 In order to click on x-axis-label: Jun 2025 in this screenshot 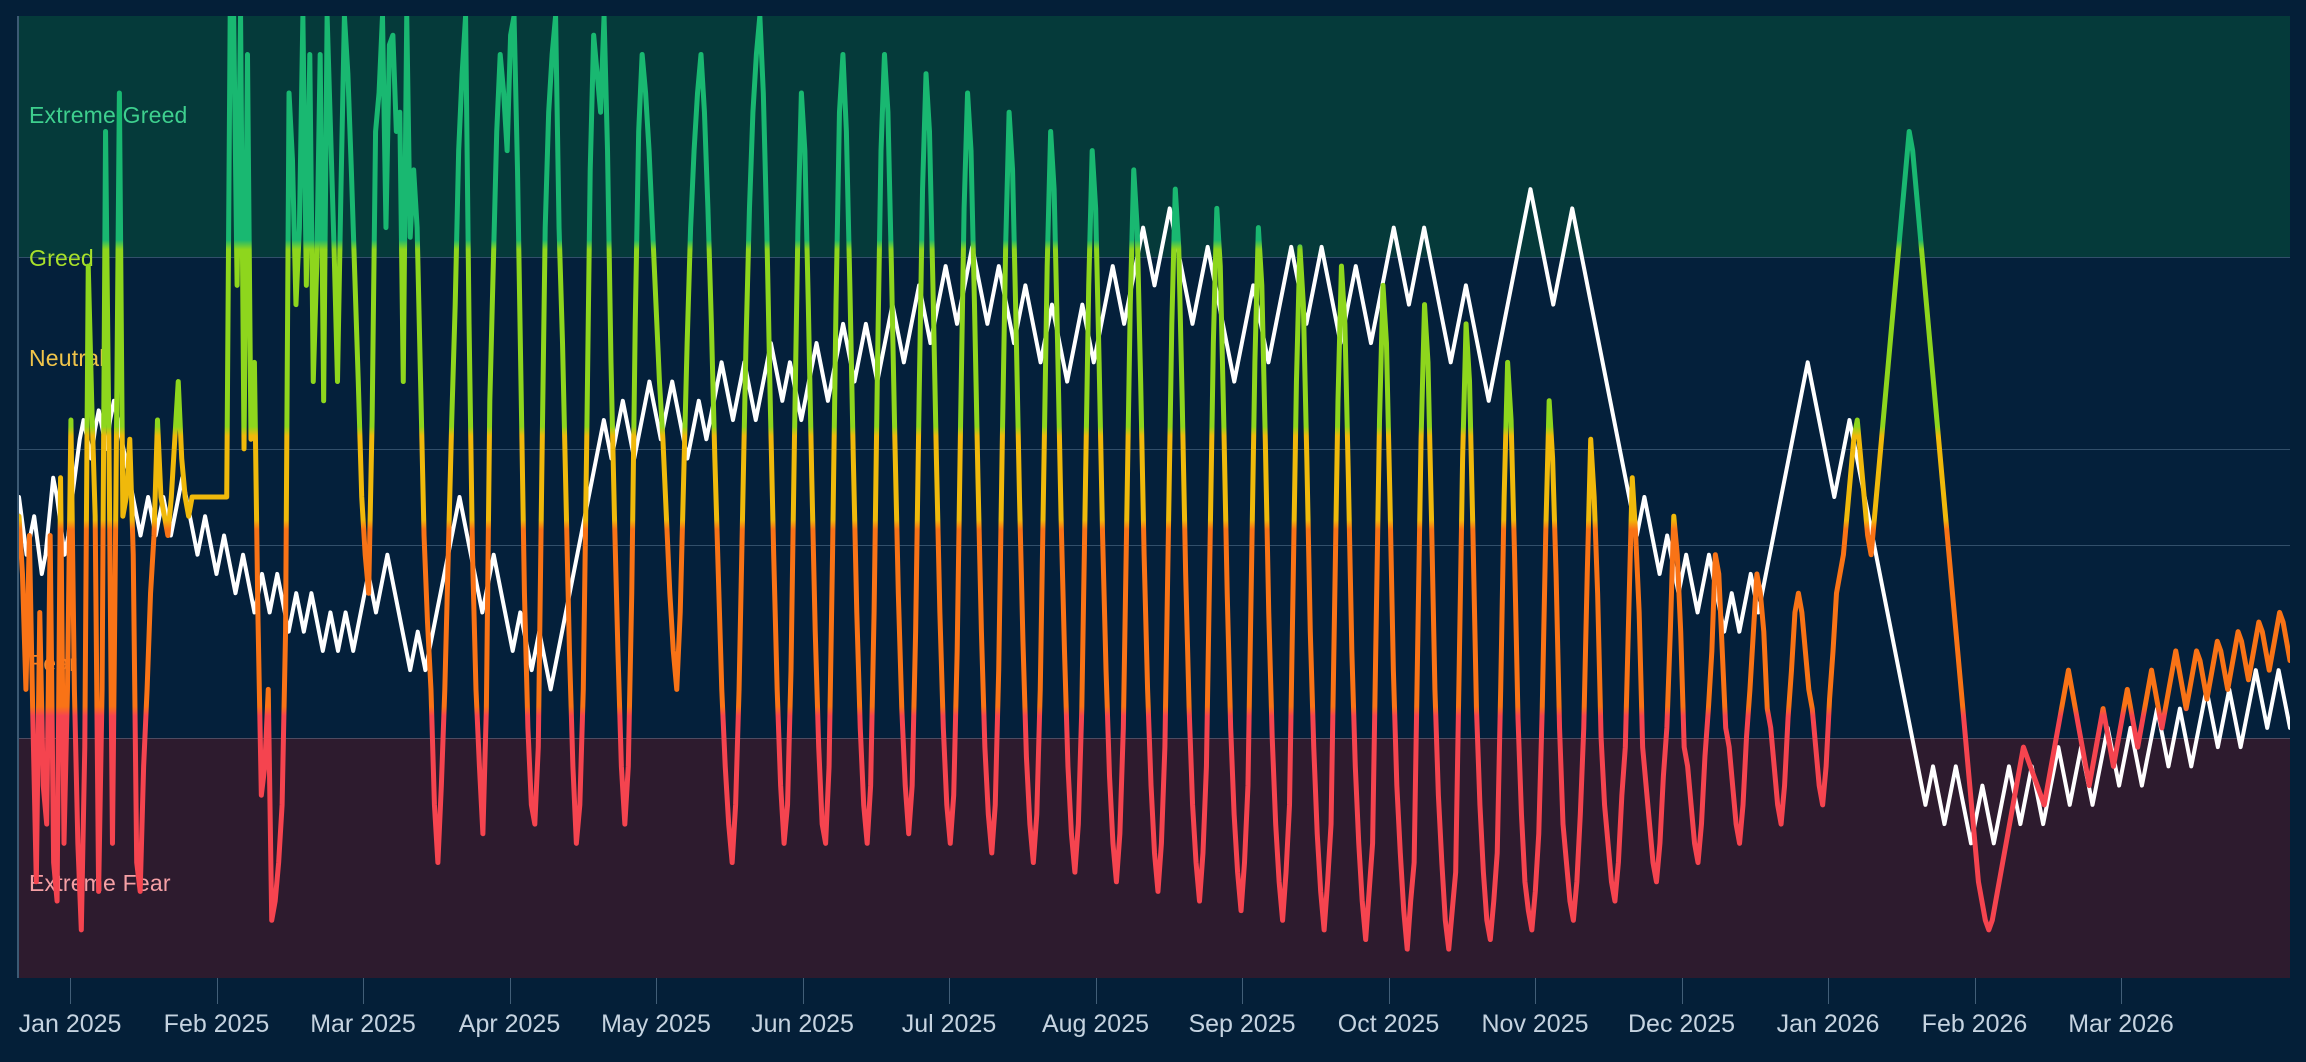, I will do `click(802, 1024)`.